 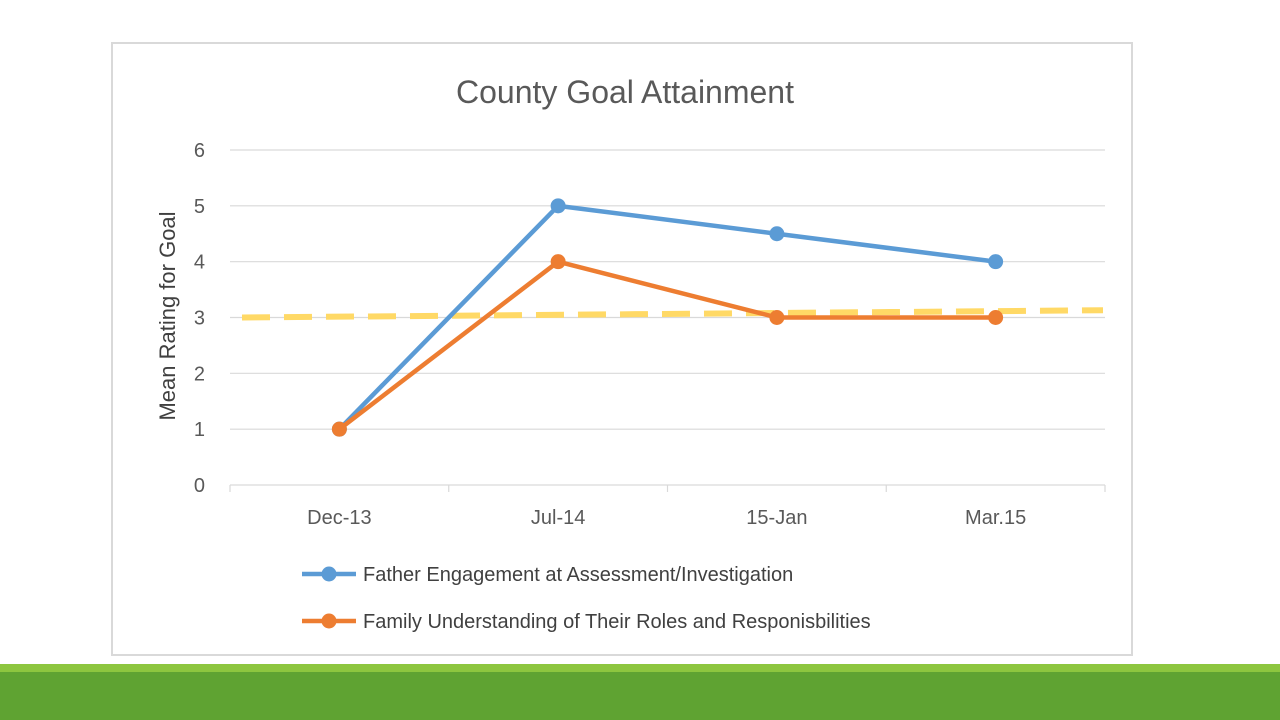 I want to click on y-tick-label-2: 2, so click(x=199, y=374).